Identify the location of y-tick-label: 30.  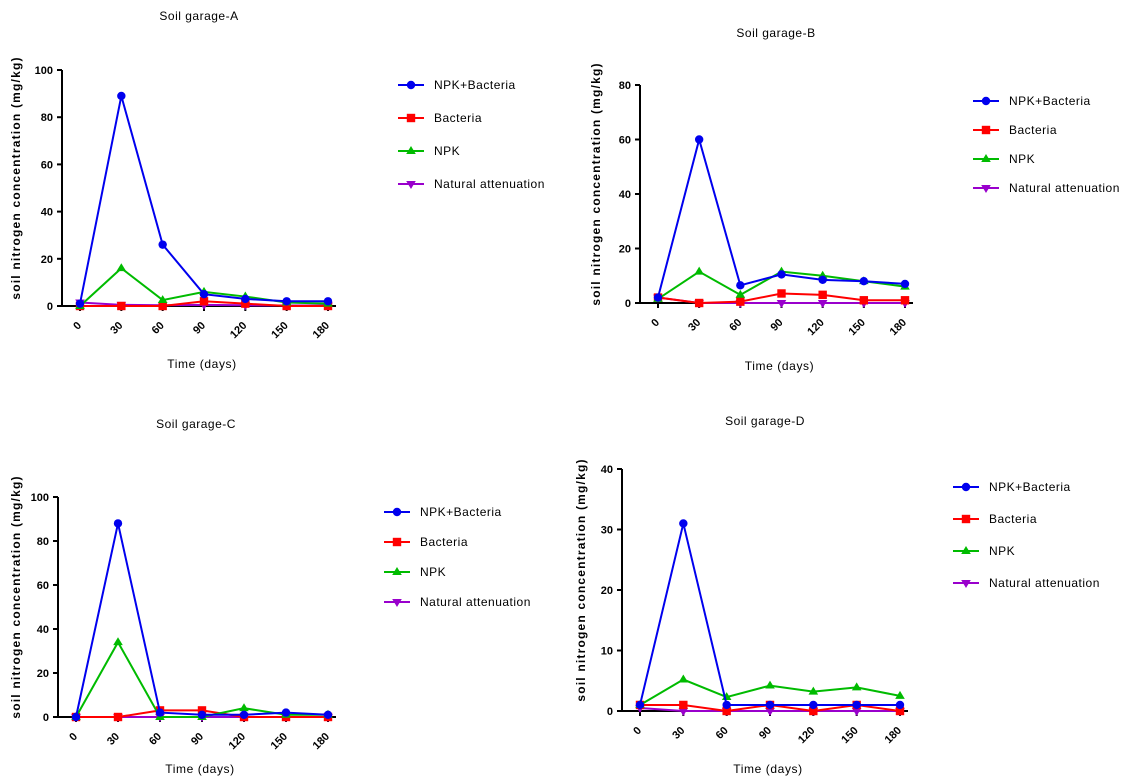
(607, 531).